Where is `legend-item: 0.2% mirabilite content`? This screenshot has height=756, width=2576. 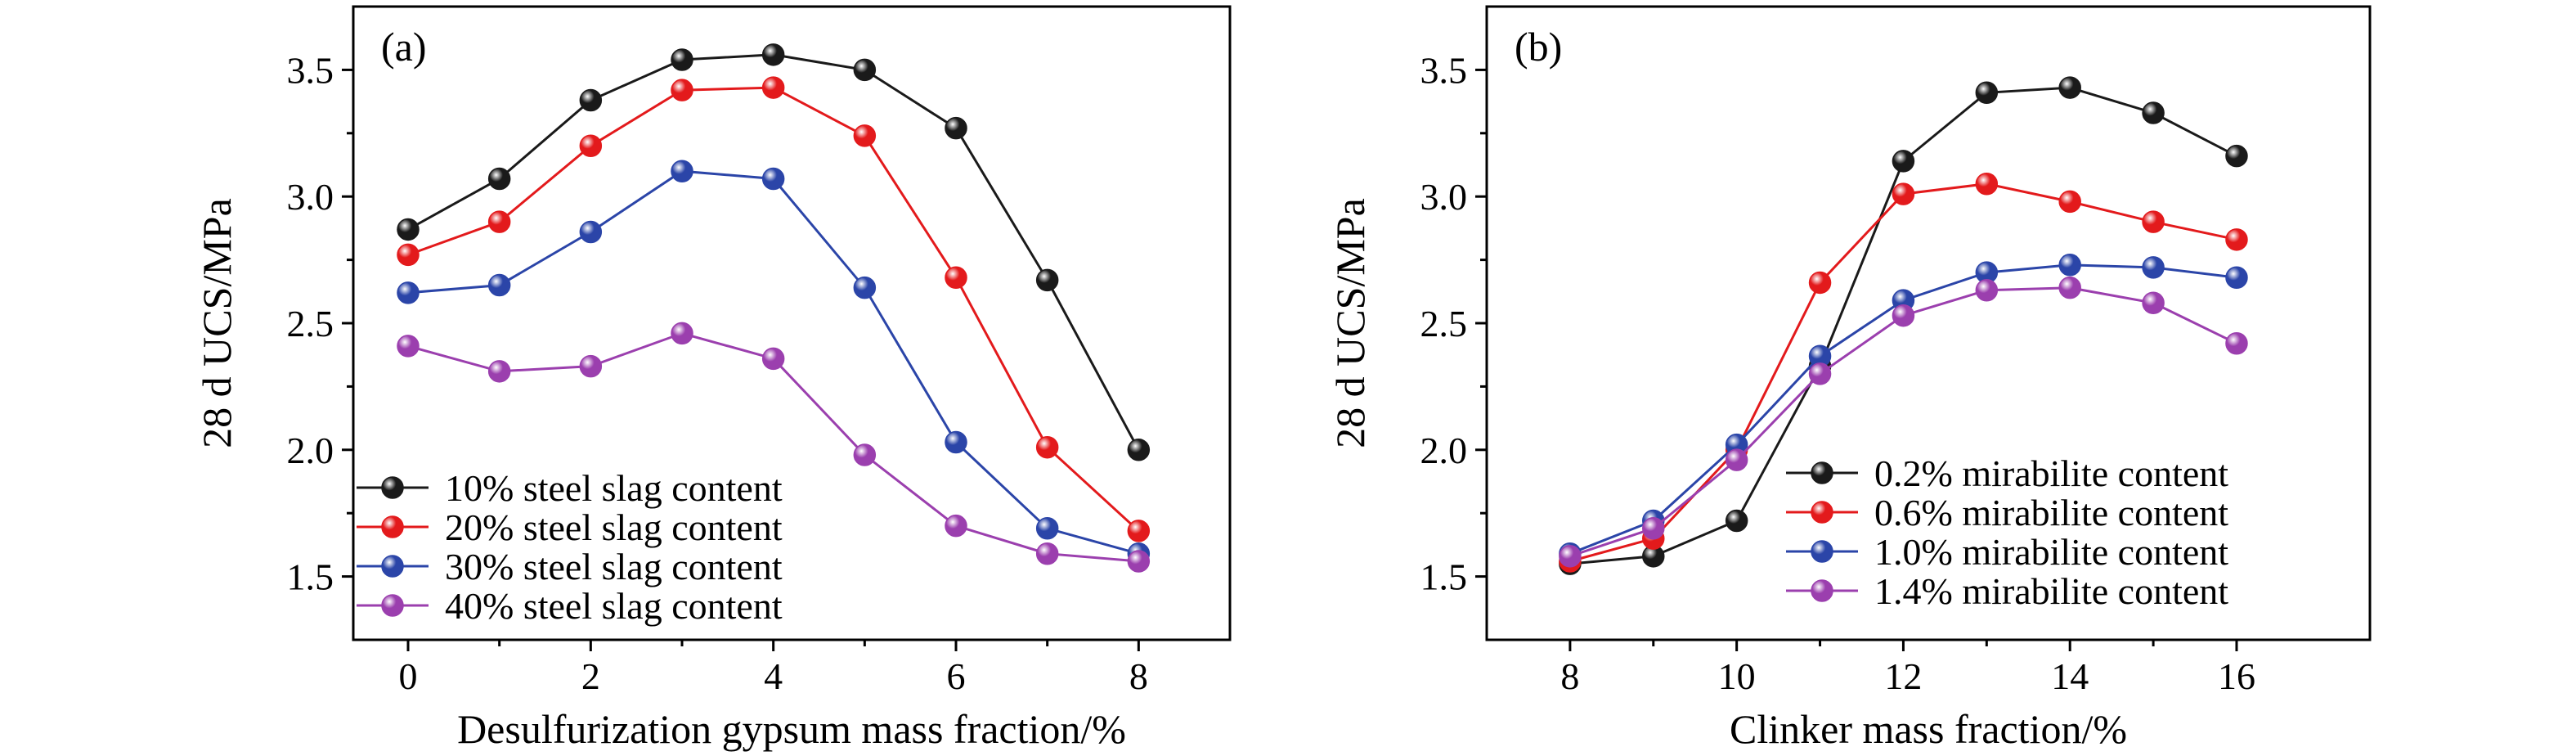
legend-item: 0.2% mirabilite content is located at coordinates (2007, 473).